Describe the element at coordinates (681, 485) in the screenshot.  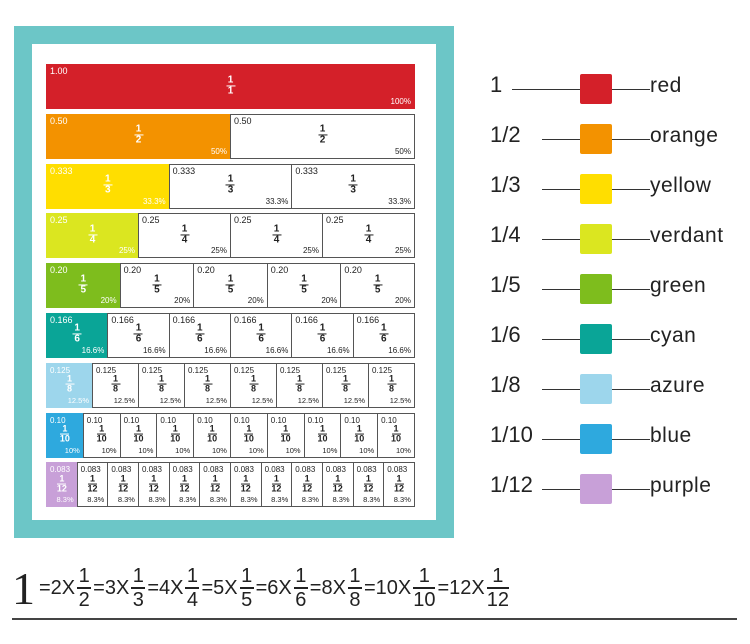
I see `legend-color-name: purple` at that location.